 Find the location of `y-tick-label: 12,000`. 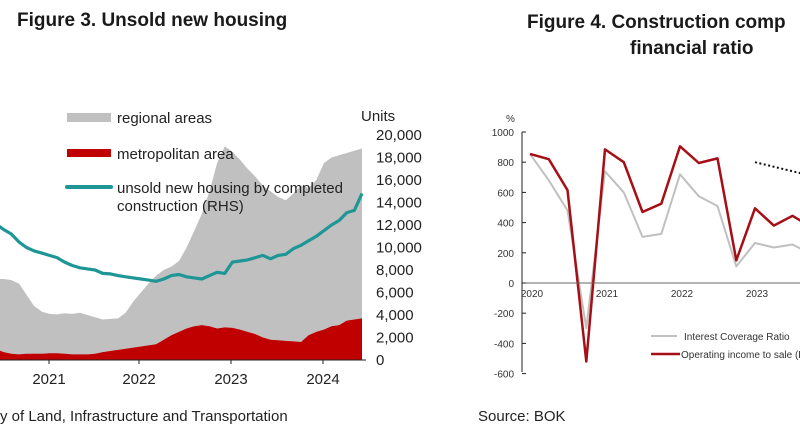

y-tick-label: 12,000 is located at coordinates (399, 225).